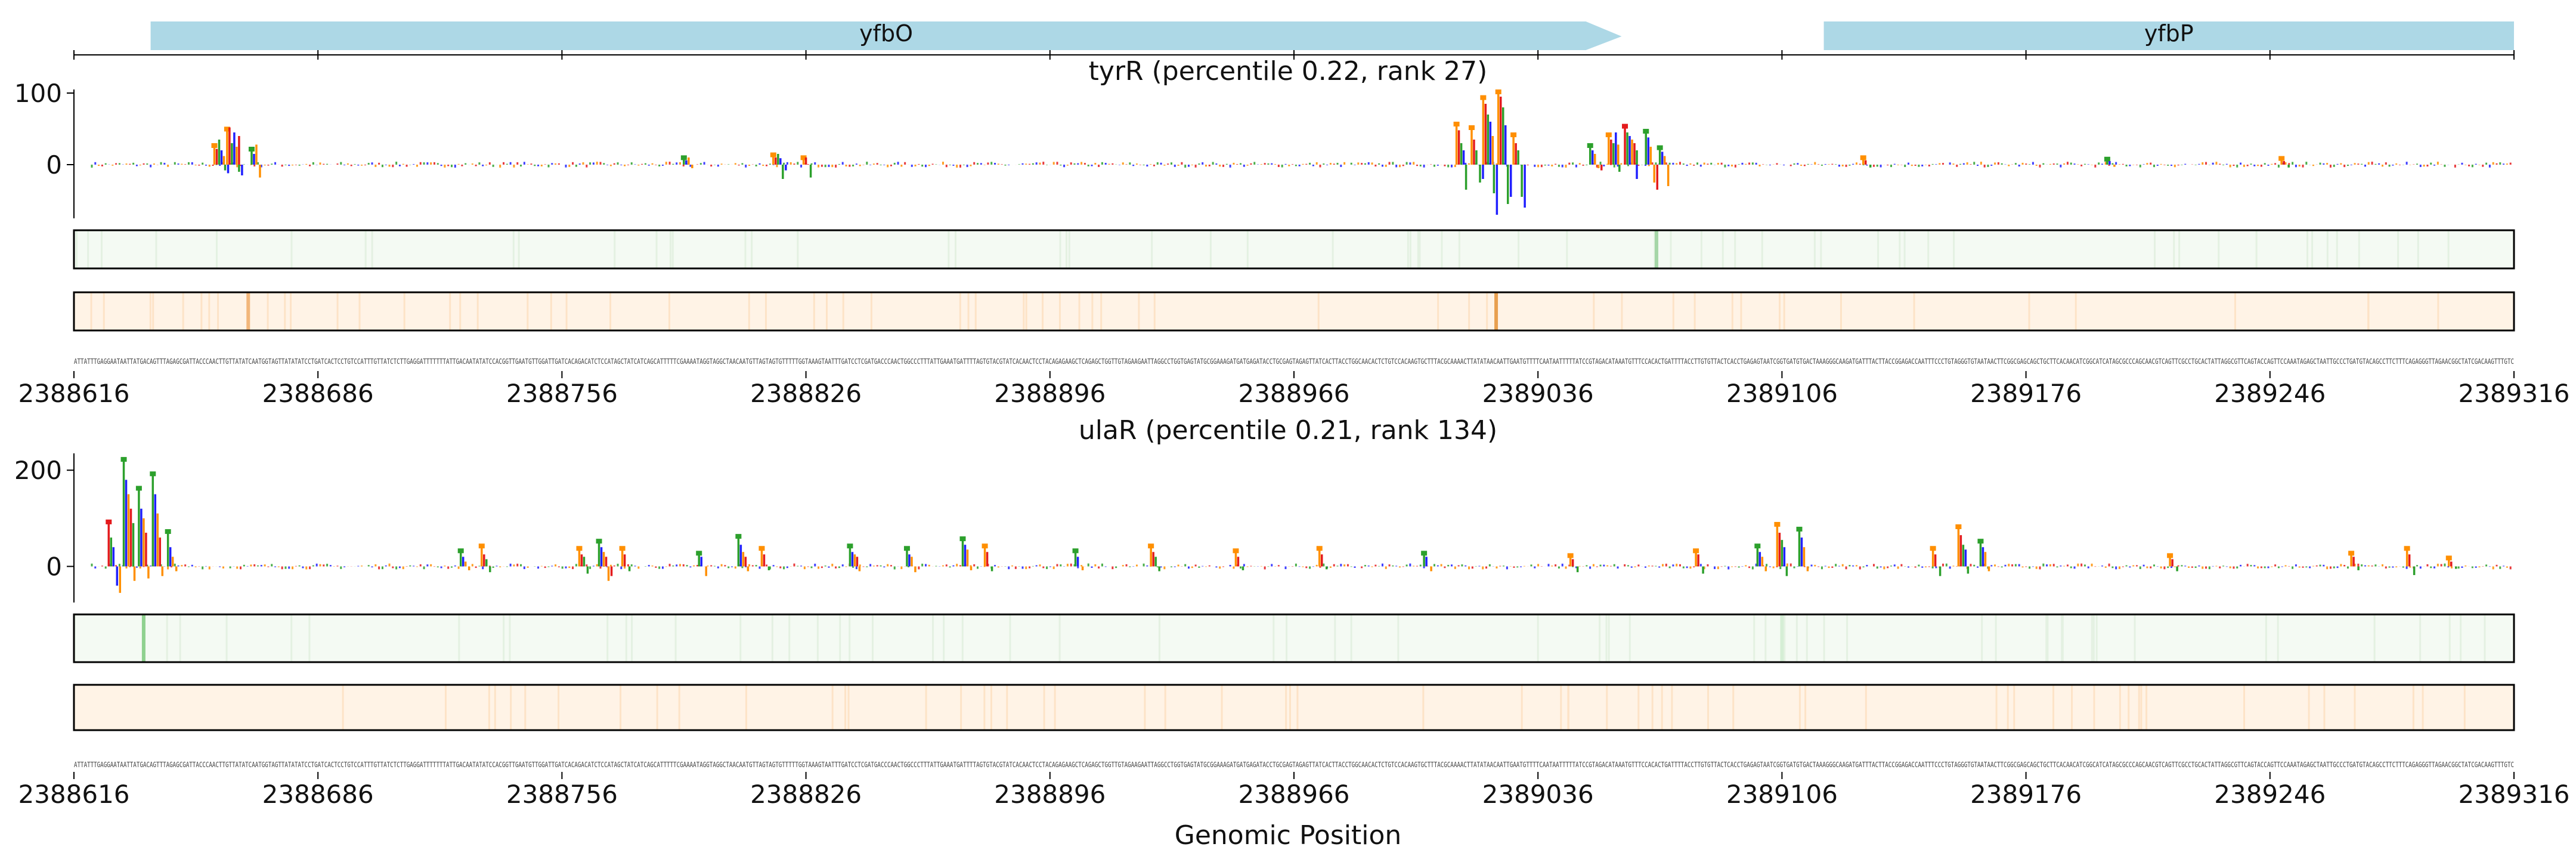 The width and height of the screenshot is (2576, 859). What do you see at coordinates (38, 93) in the screenshot?
I see `y-tick-label: 100` at bounding box center [38, 93].